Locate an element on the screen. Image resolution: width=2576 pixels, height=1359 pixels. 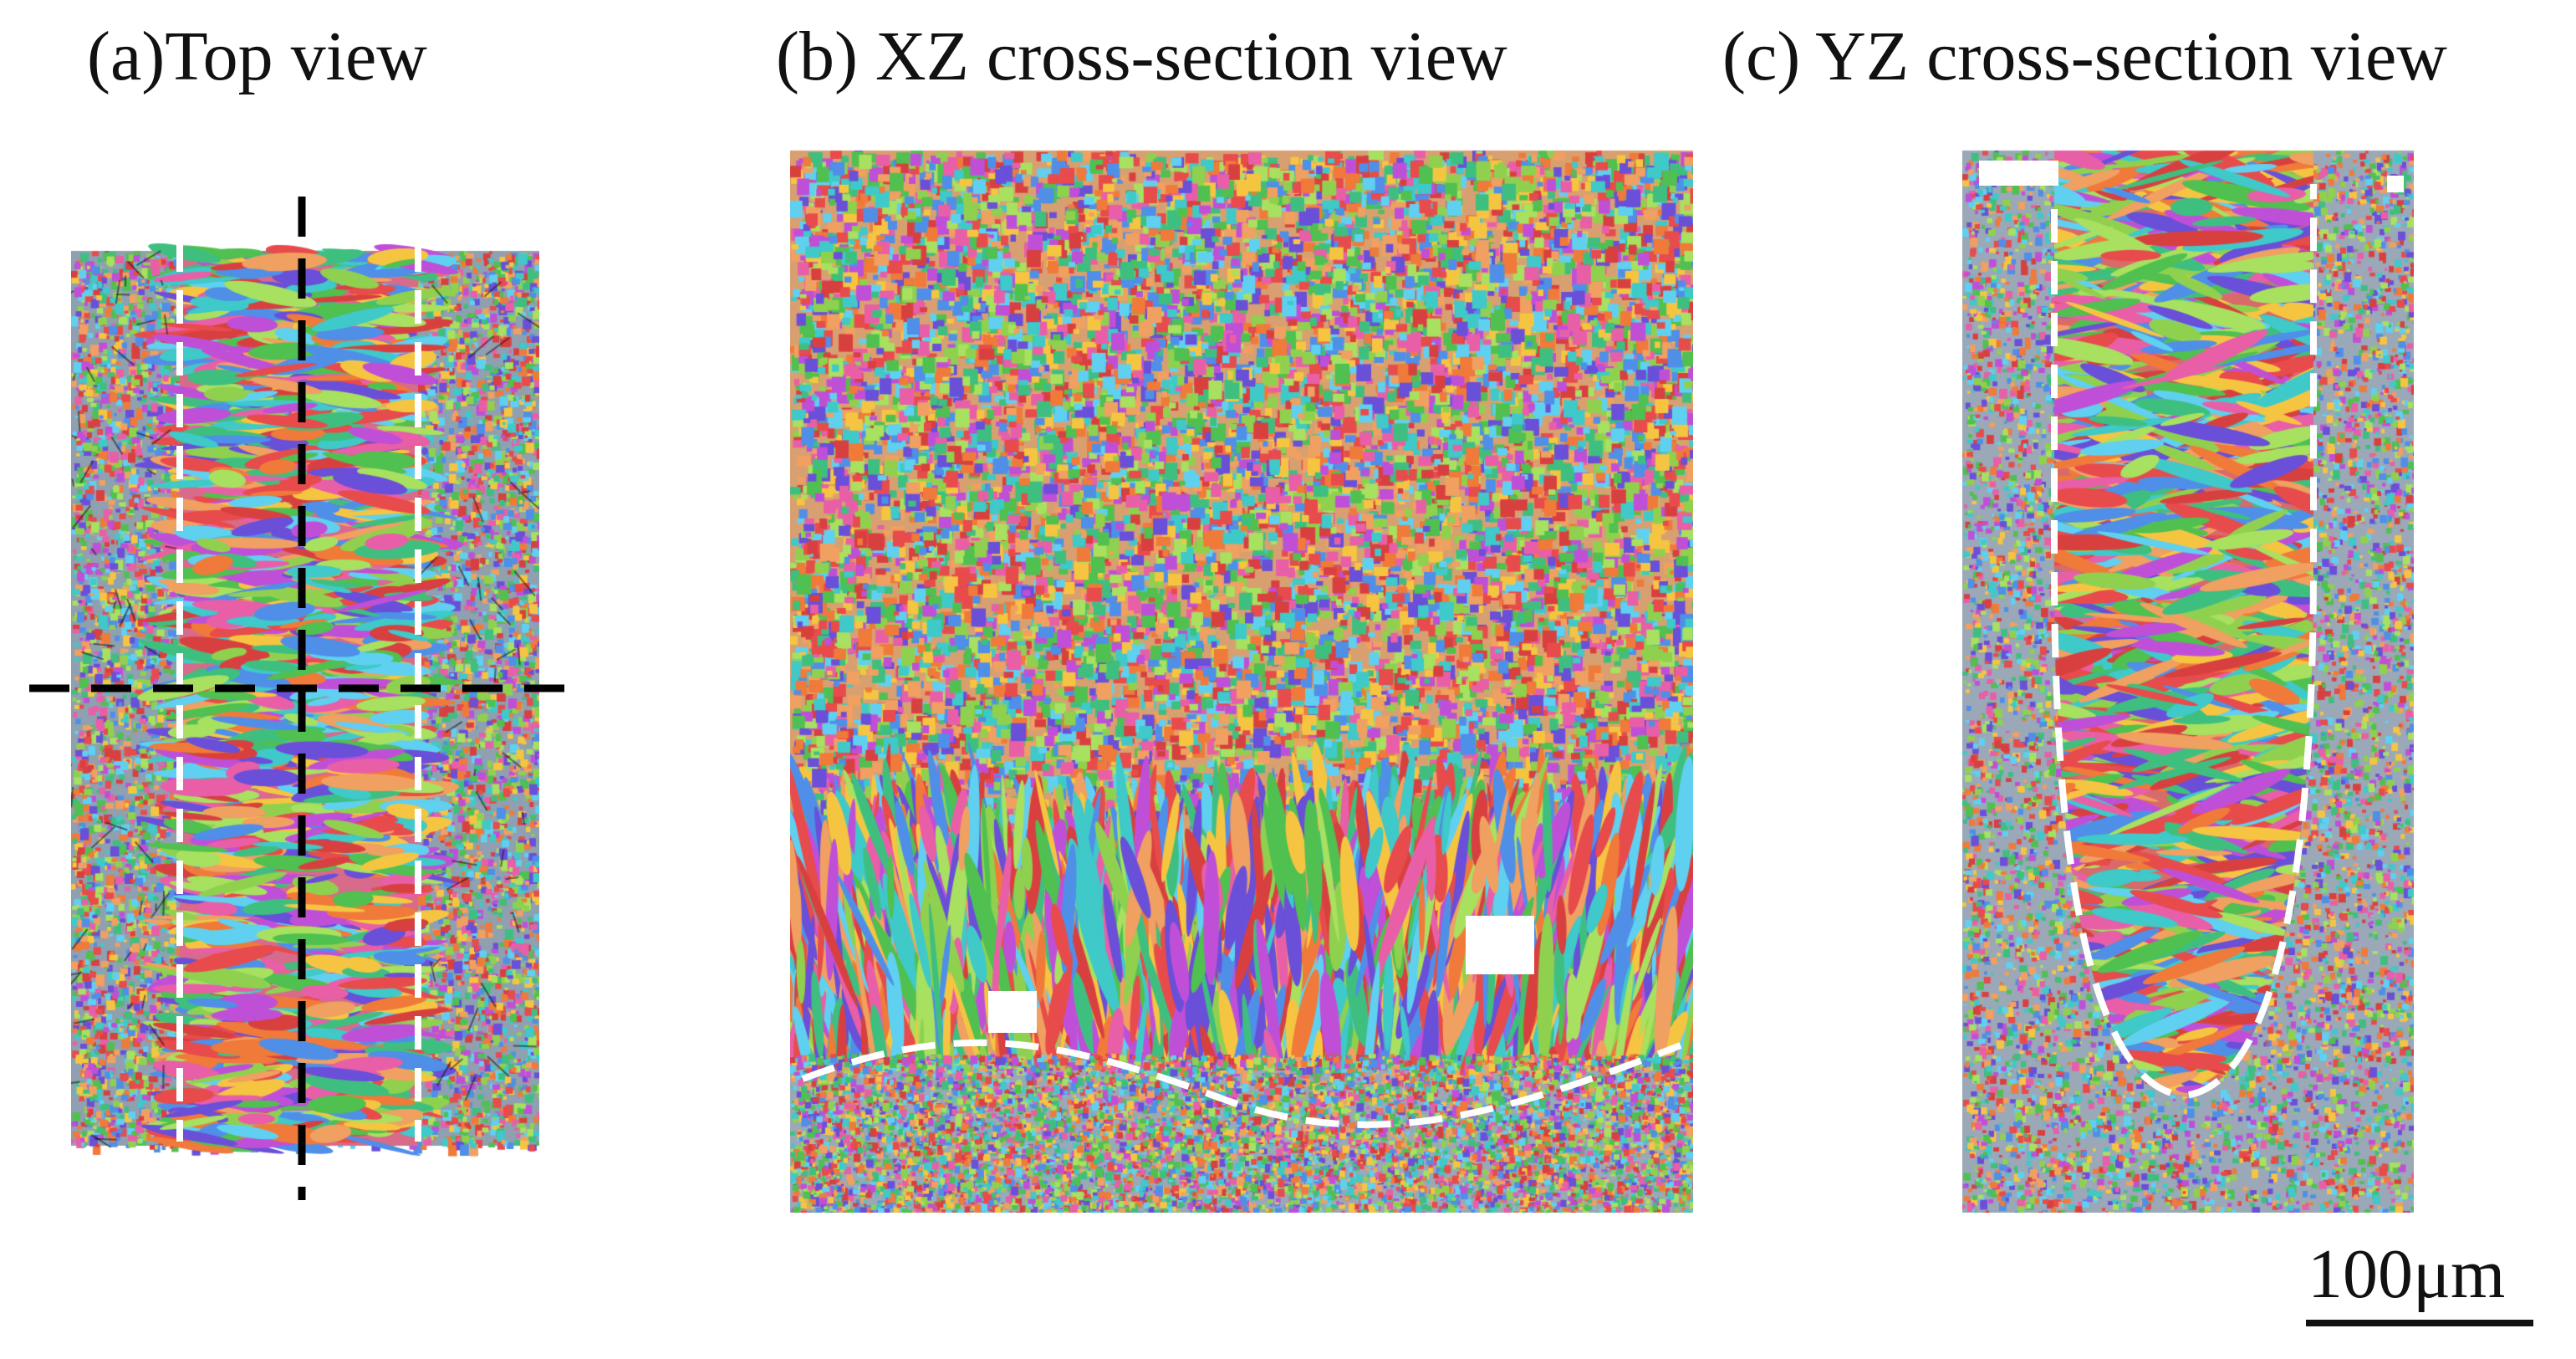
yz-view-canvas is located at coordinates (2188, 673).